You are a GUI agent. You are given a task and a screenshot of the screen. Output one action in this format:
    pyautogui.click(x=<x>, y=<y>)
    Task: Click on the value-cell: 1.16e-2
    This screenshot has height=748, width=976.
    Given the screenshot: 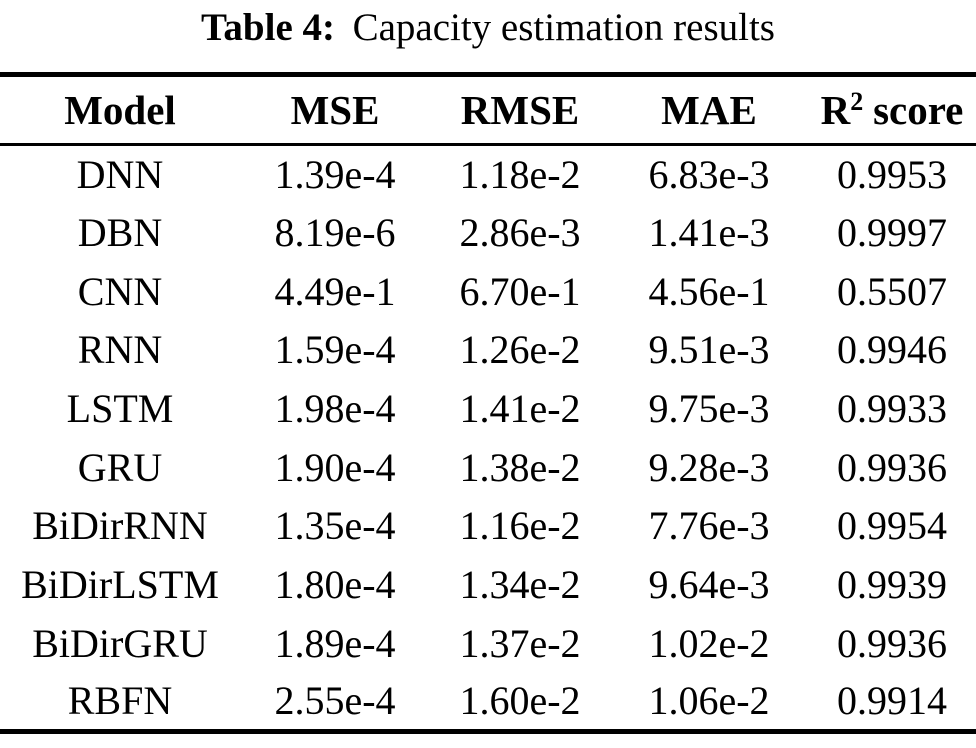 What is the action you would take?
    pyautogui.click(x=520, y=526)
    